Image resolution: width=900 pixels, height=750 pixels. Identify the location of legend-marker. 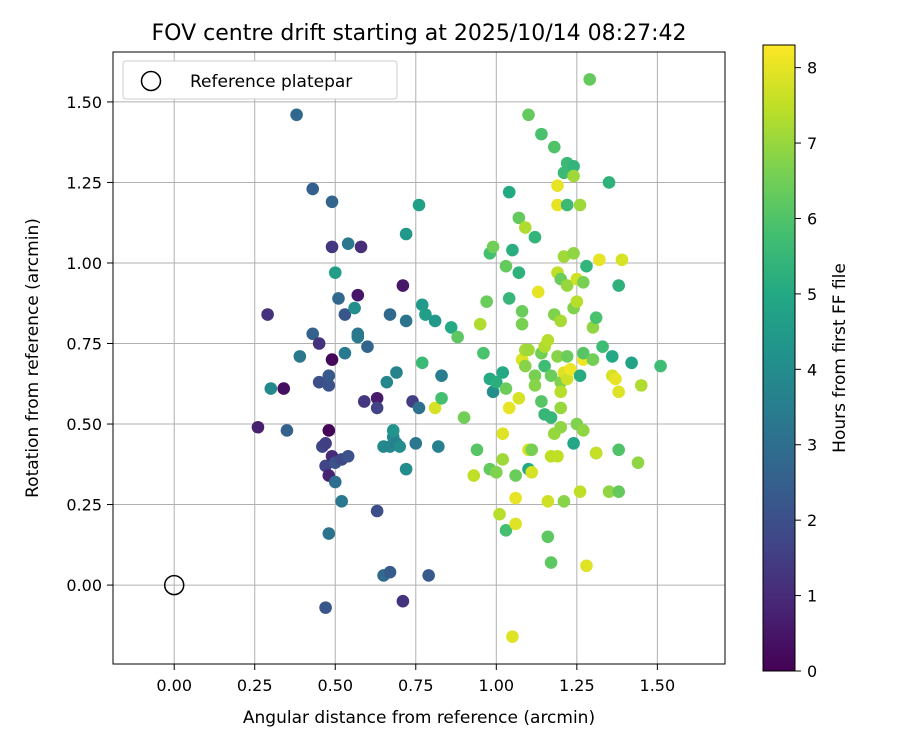
(151, 81).